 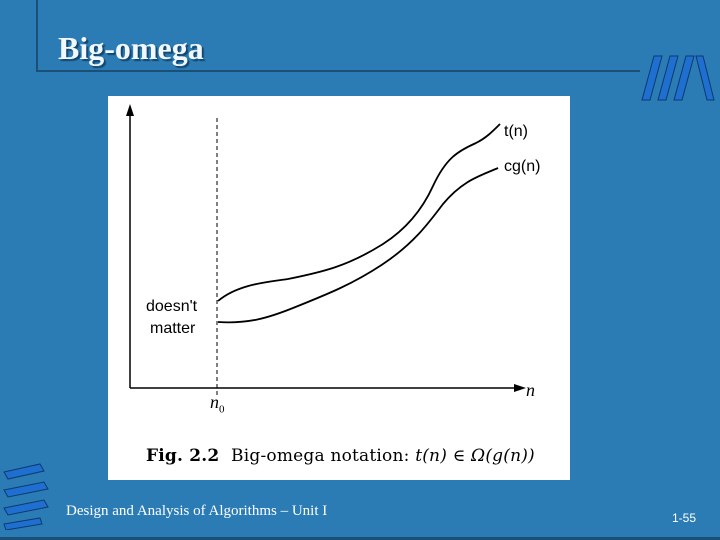 I want to click on slide-title: Big-omega, so click(x=131, y=48).